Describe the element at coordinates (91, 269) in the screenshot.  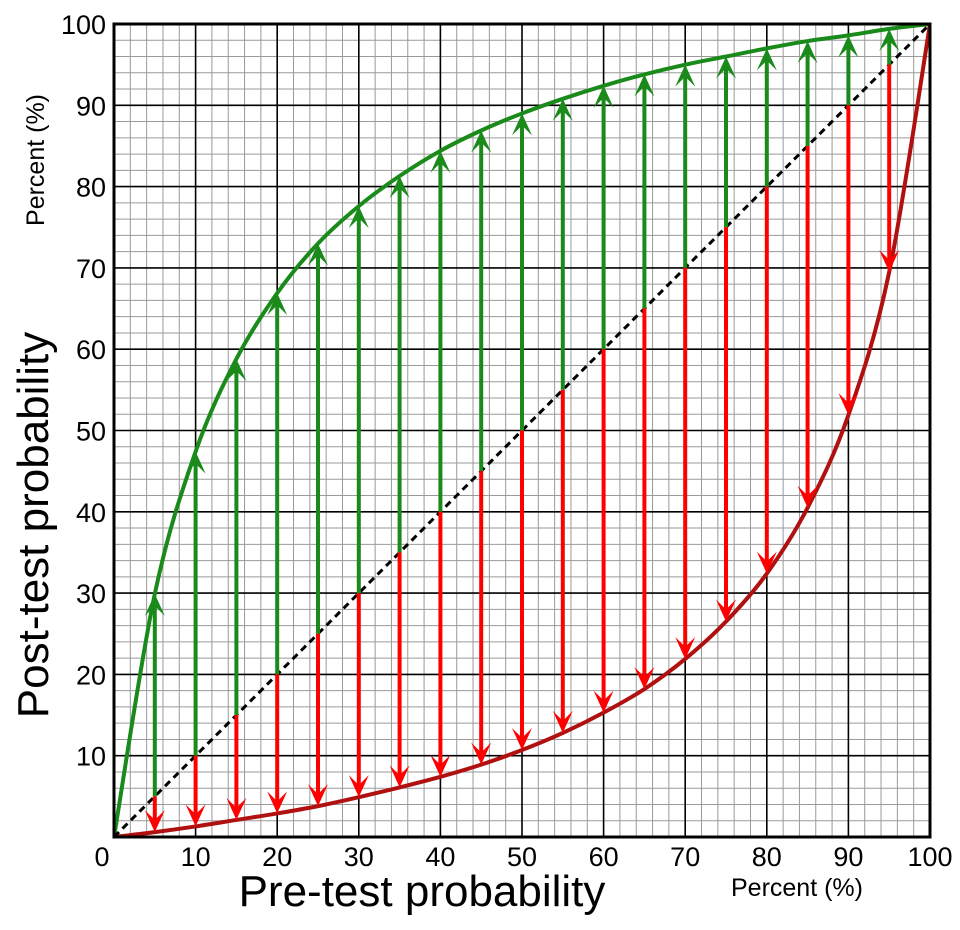
I see `y-tick-label: 70` at that location.